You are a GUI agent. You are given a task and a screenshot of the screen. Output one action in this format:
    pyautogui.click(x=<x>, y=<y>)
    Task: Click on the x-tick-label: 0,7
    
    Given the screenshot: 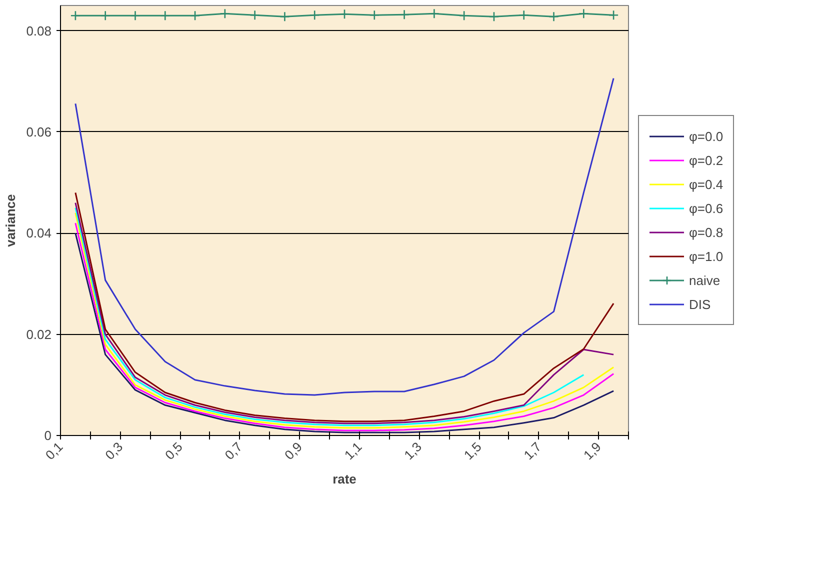 What is the action you would take?
    pyautogui.click(x=234, y=451)
    